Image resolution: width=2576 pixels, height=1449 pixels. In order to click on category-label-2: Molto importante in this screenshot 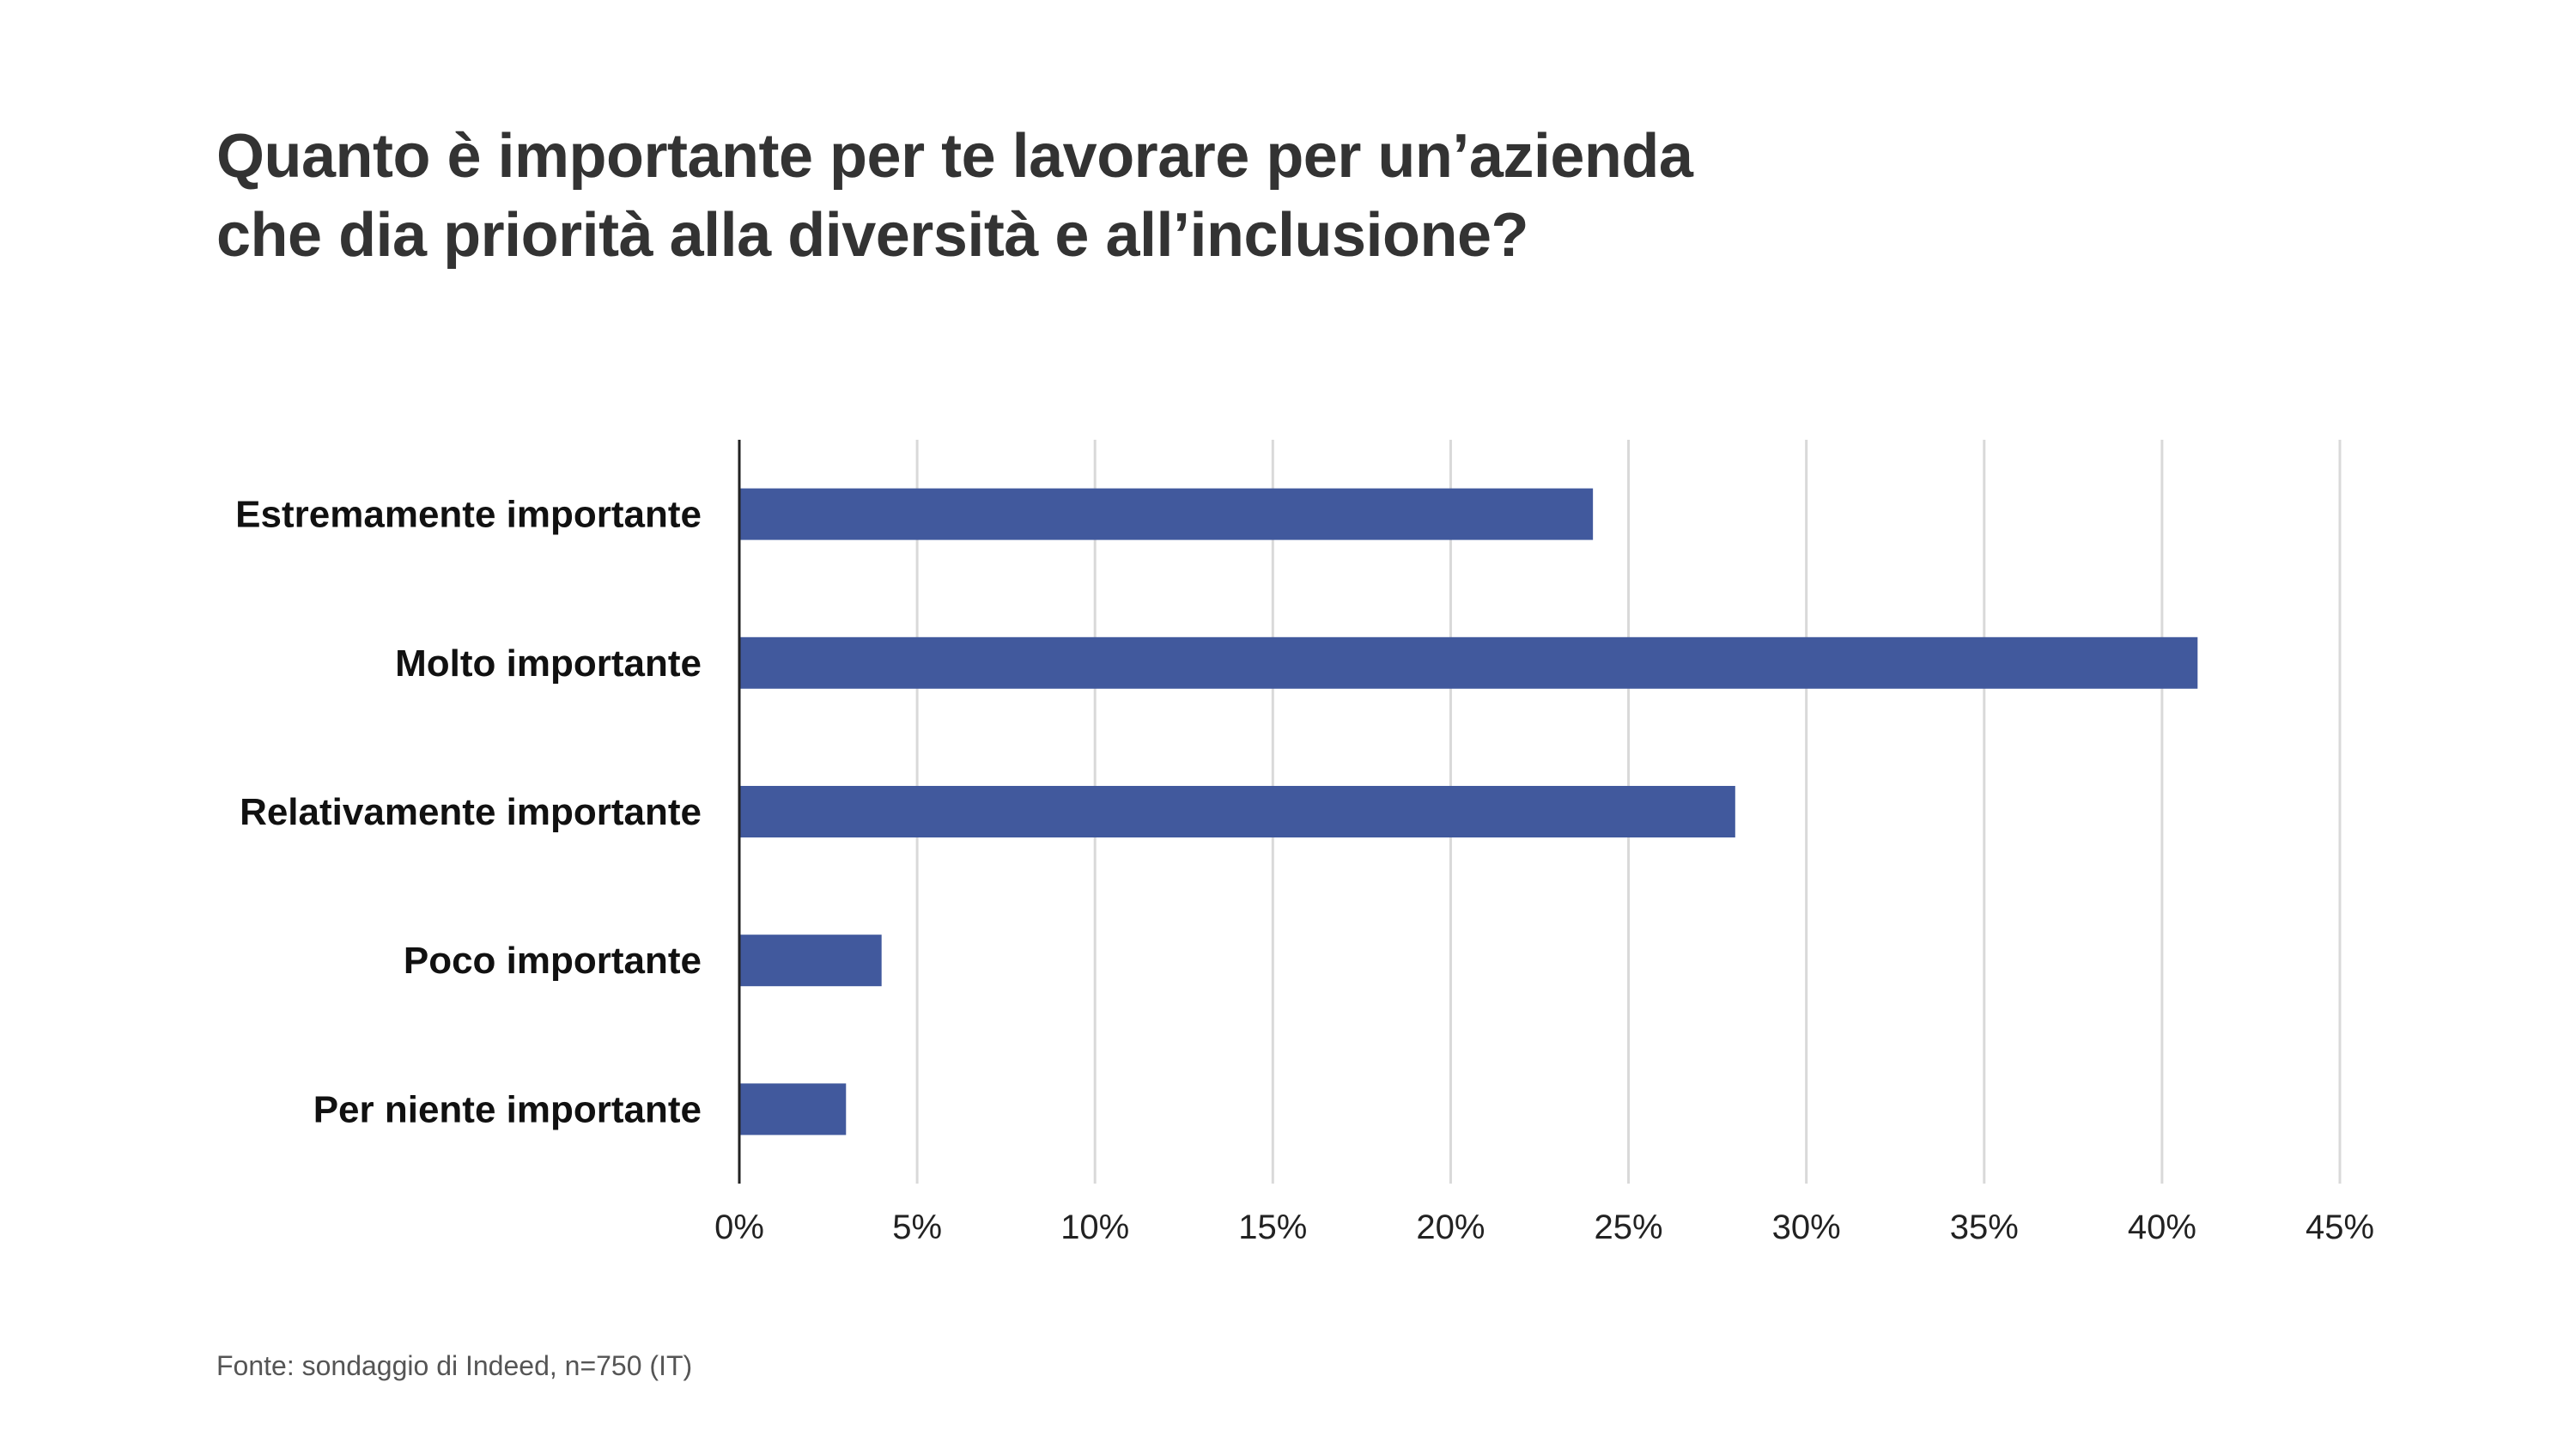, I will do `click(548, 663)`.